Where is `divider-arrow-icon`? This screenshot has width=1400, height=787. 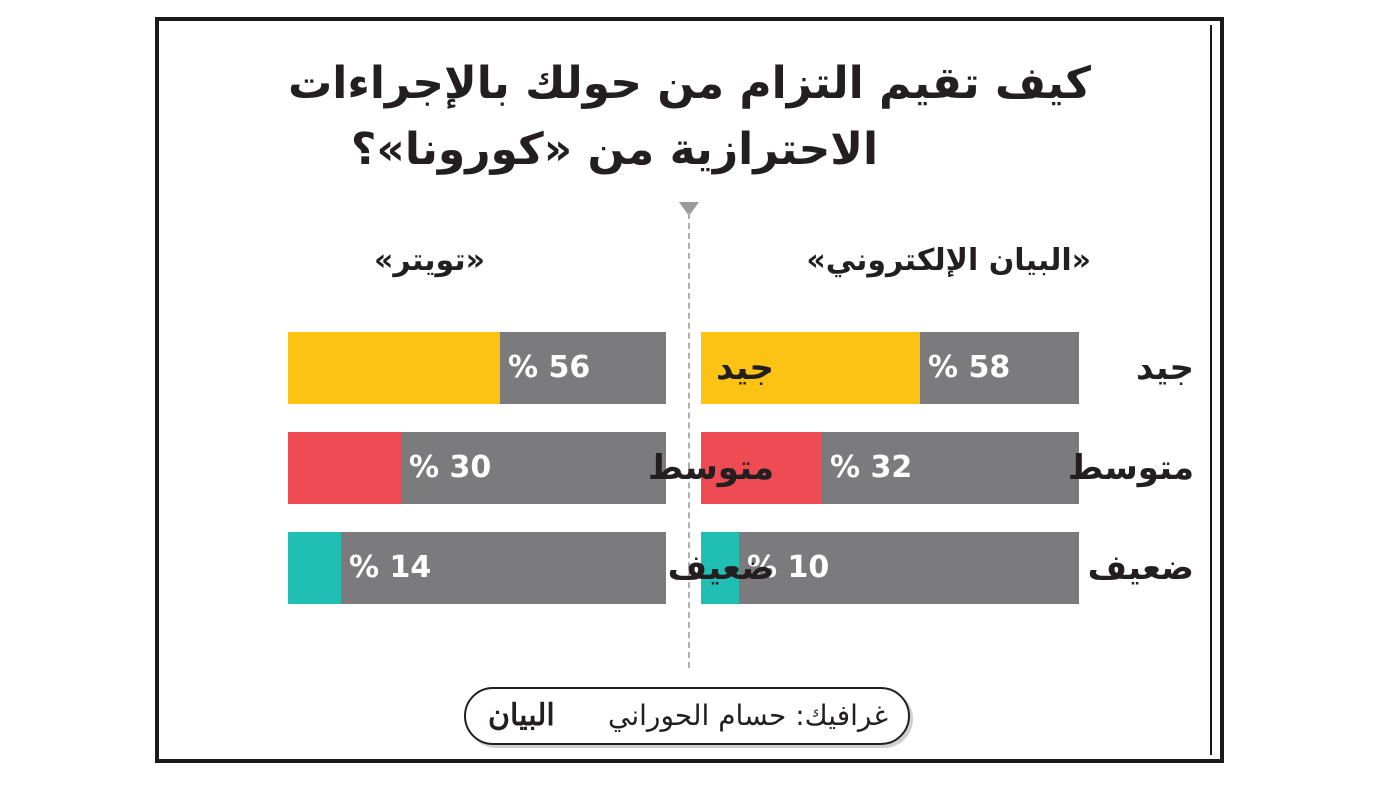 divider-arrow-icon is located at coordinates (689, 209).